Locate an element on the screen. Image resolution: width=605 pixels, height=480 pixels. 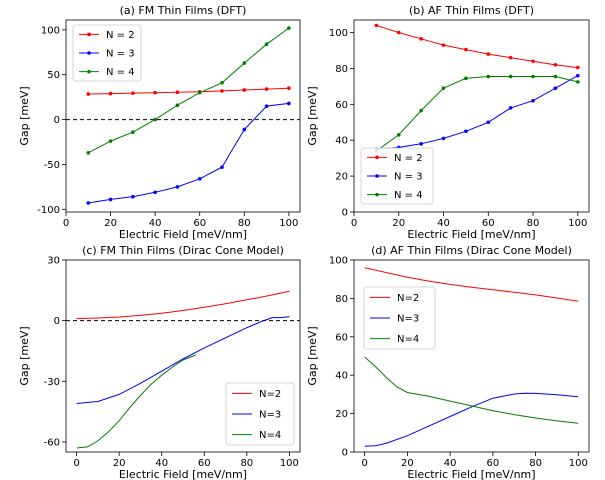
y-tick-label: -30 is located at coordinates (52, 382).